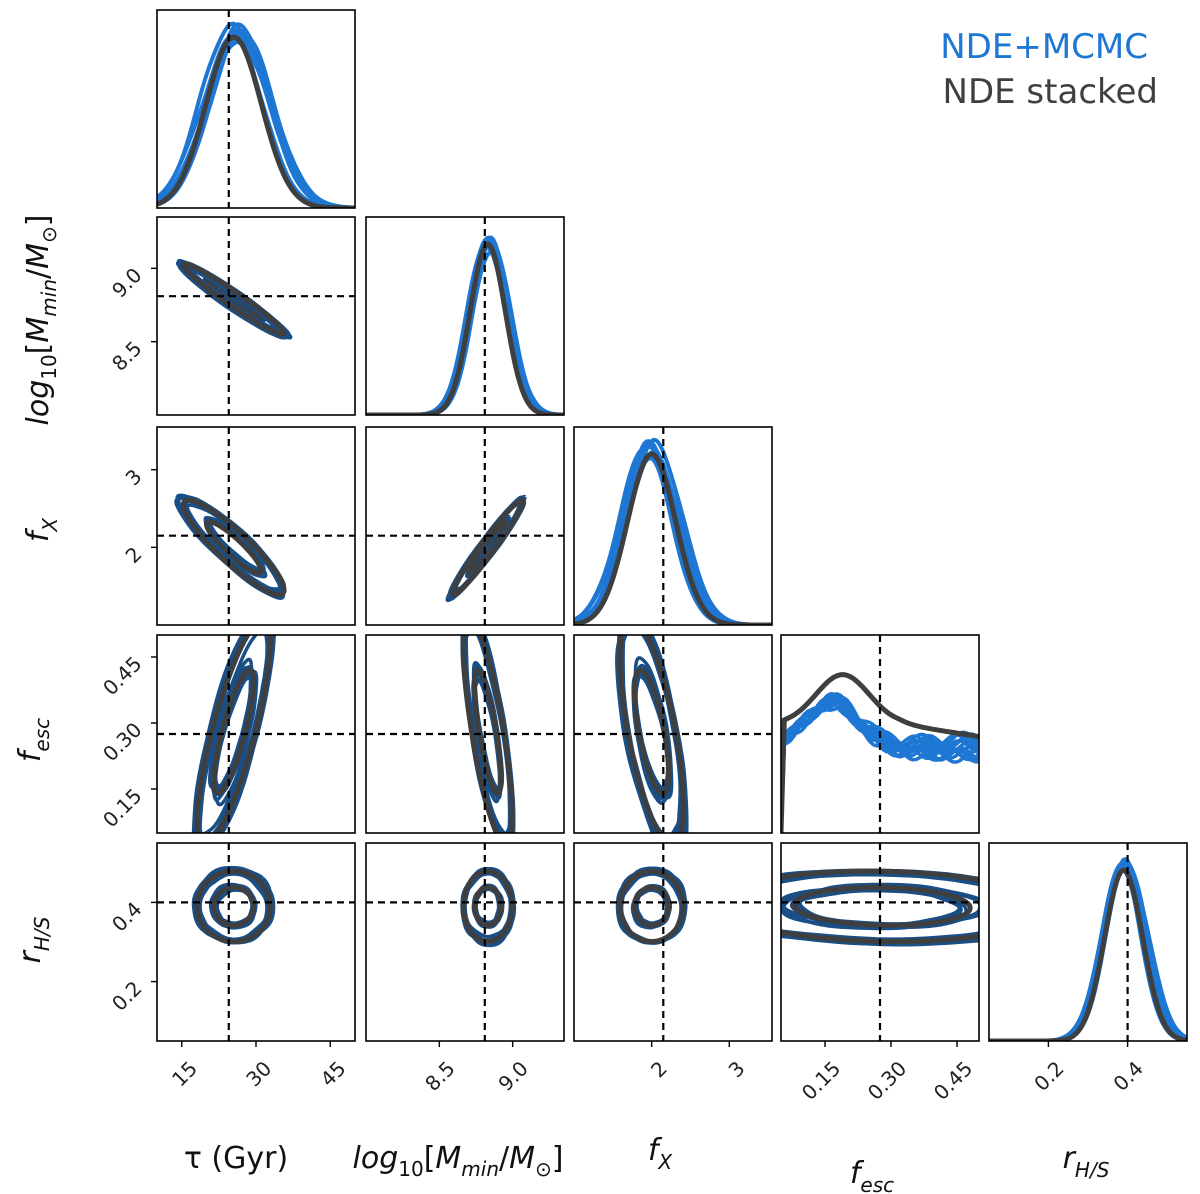 The image size is (1200, 1194). Describe the element at coordinates (821, 1080) in the screenshot. I see `x-tick-label: 0.15` at that location.